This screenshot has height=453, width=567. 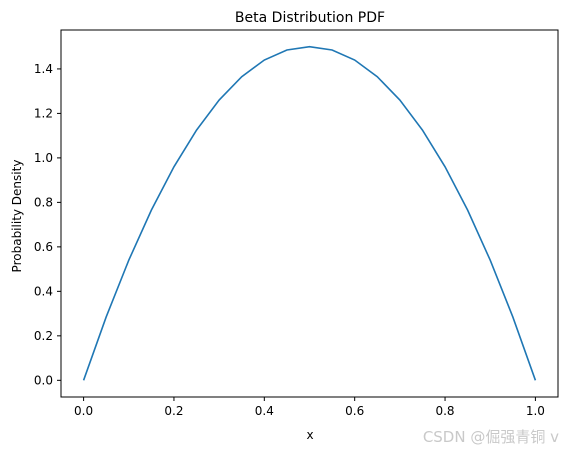 What do you see at coordinates (354, 411) in the screenshot?
I see `x-tick-label: 0.6` at bounding box center [354, 411].